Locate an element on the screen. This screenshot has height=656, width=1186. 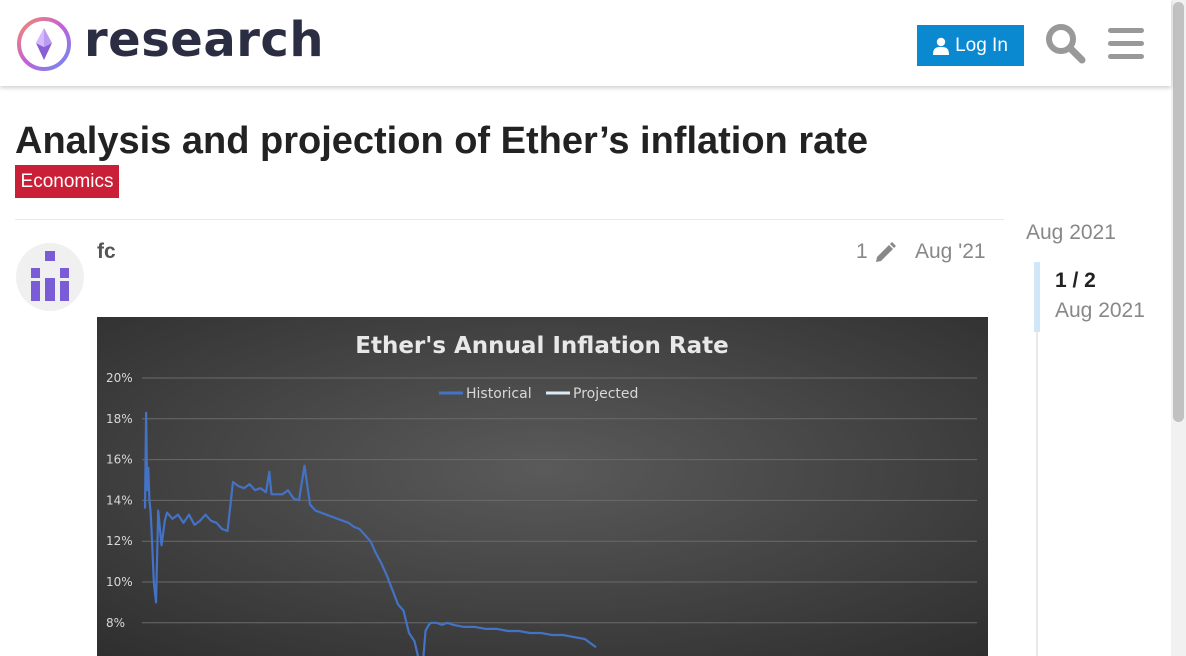
legend-projected-label: Projected is located at coordinates (605, 394).